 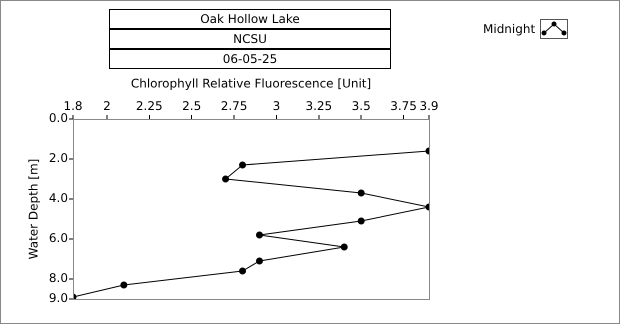 I want to click on x-tick-label: 2.25, so click(x=149, y=105).